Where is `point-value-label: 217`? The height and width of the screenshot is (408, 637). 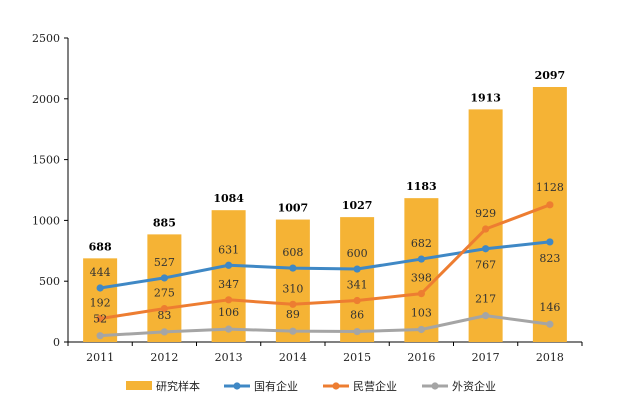
point-value-label: 217 is located at coordinates (485, 299).